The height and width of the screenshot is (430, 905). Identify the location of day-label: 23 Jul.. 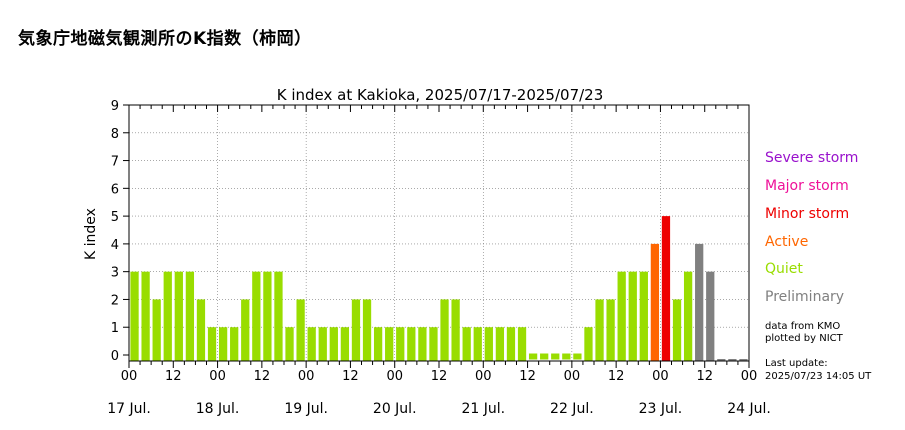
(661, 409).